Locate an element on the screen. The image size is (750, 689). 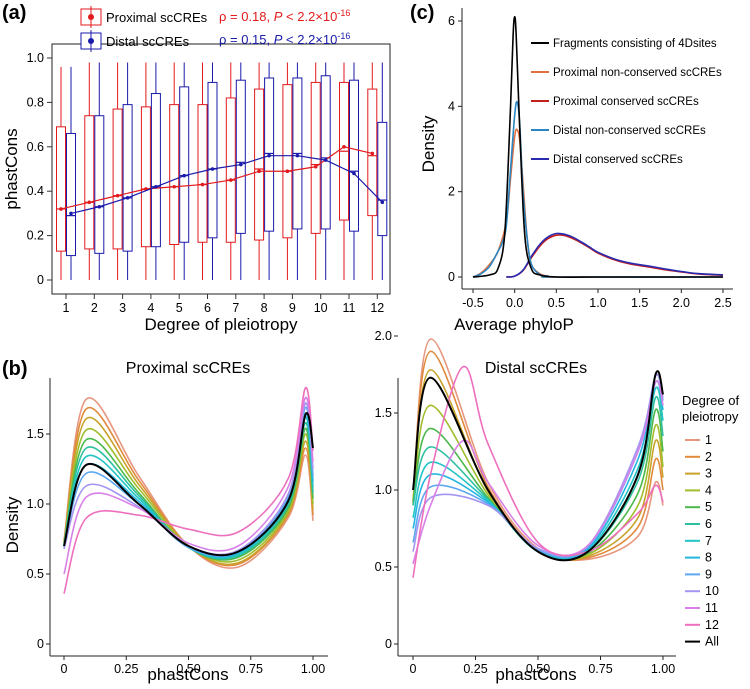
c-xtick-label: 0.0 is located at coordinates (514, 303).